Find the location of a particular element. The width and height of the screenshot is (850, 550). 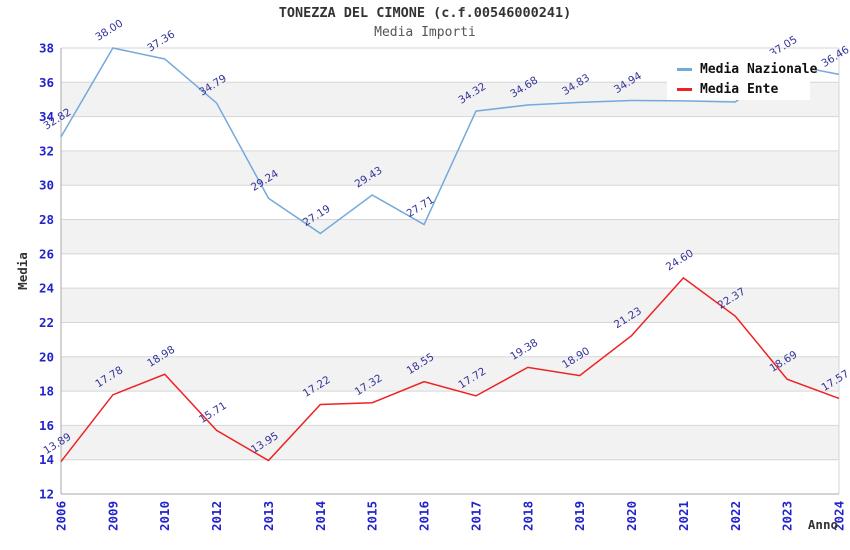

legend-item-media-nazionale: Media Nazionale is located at coordinates (747, 69).